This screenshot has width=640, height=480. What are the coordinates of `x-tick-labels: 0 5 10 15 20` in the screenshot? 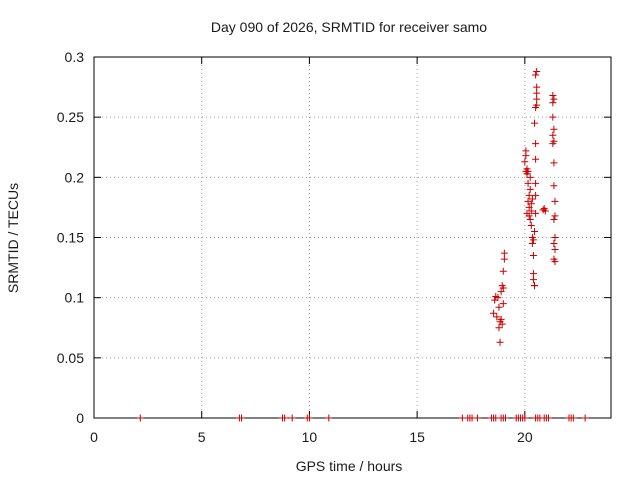 It's located at (311, 437).